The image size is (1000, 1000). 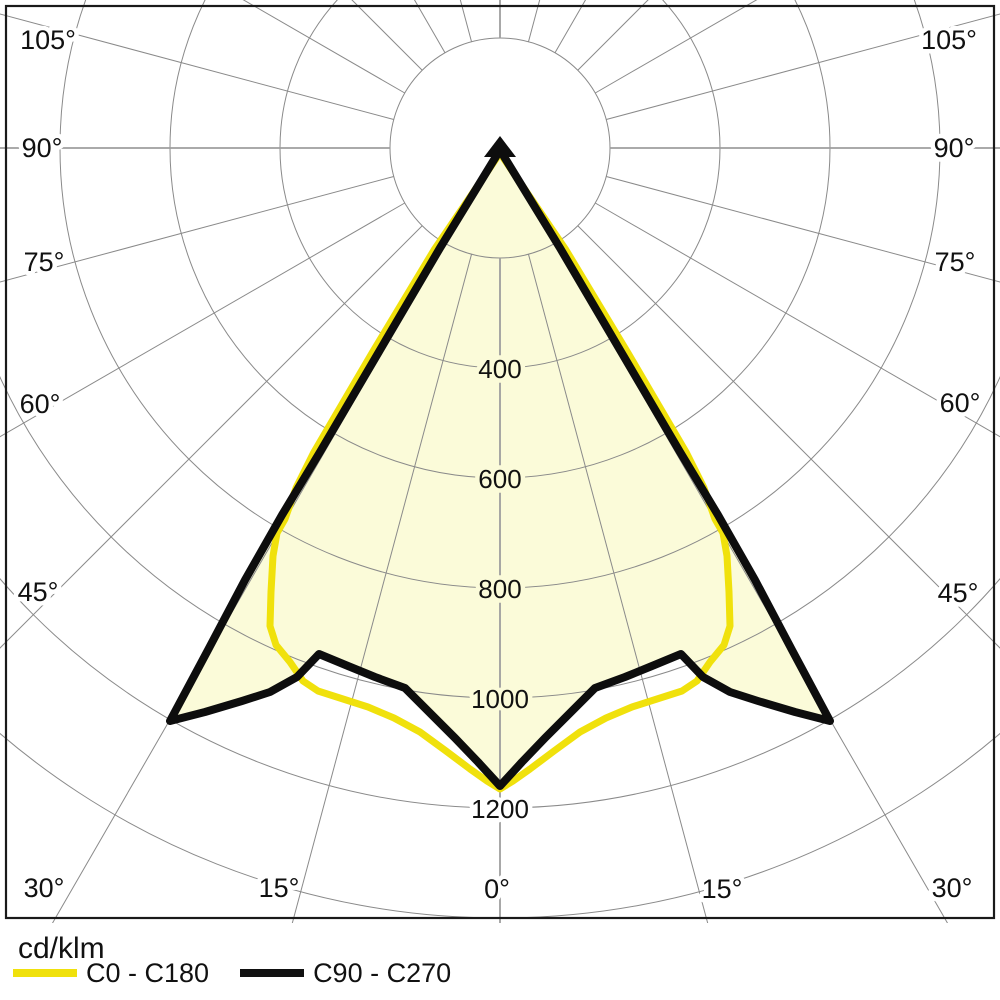 I want to click on angle-label: 0°, so click(x=497, y=889).